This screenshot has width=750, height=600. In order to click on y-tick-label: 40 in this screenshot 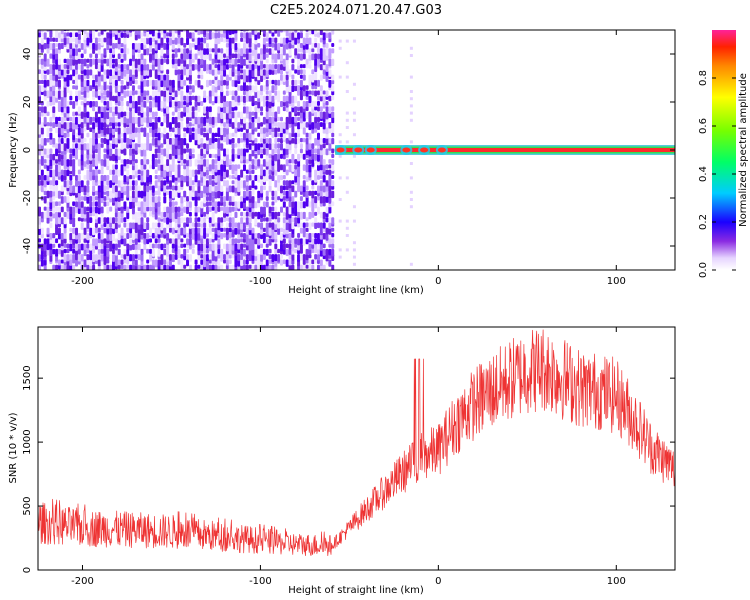, I will do `click(27, 54)`.